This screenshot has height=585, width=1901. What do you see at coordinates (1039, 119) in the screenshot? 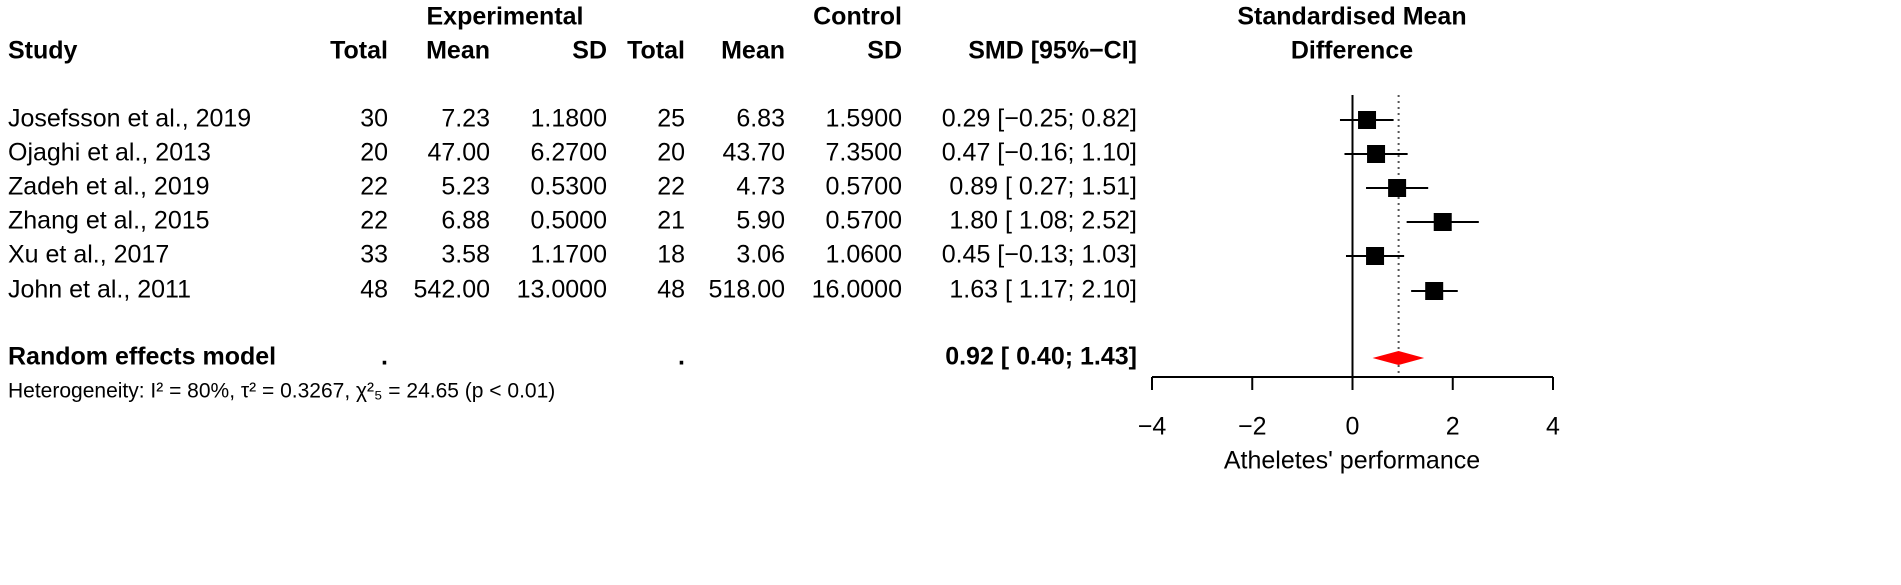
I see `smd-label: 0.29 [−0.25; 0.82]` at bounding box center [1039, 119].